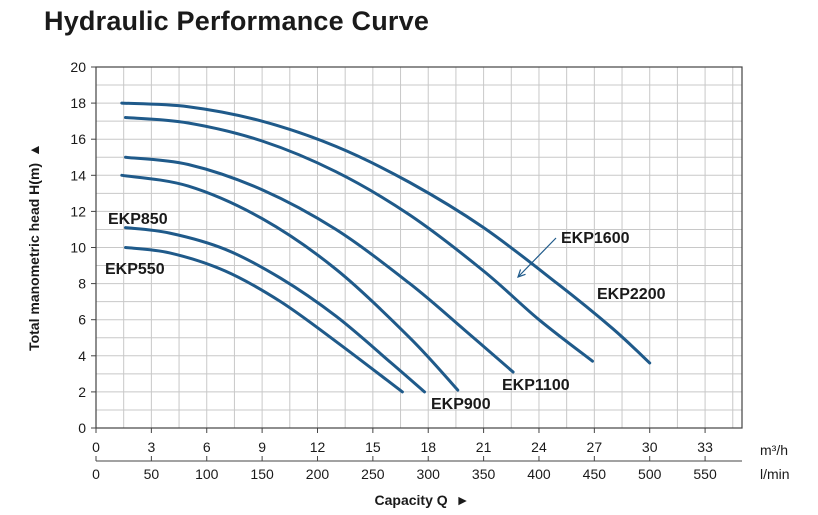 The image size is (818, 515). I want to click on x2-tick-label: 450, so click(595, 474).